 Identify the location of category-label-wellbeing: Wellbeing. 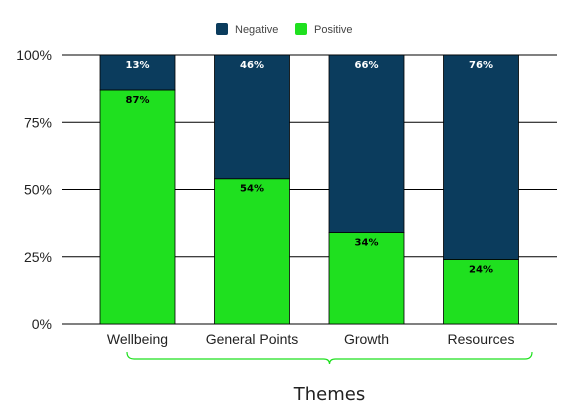
(137, 339).